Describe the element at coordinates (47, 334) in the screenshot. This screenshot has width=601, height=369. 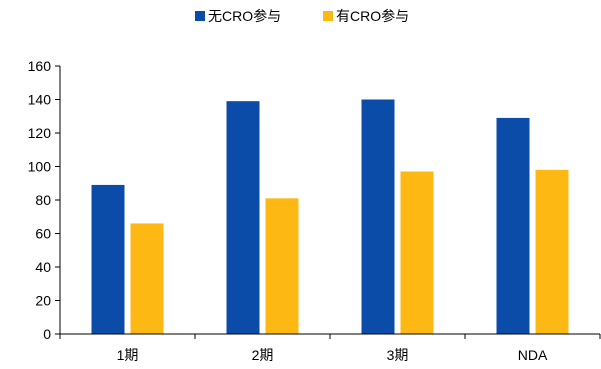
I see `y-tick-label: 0` at that location.